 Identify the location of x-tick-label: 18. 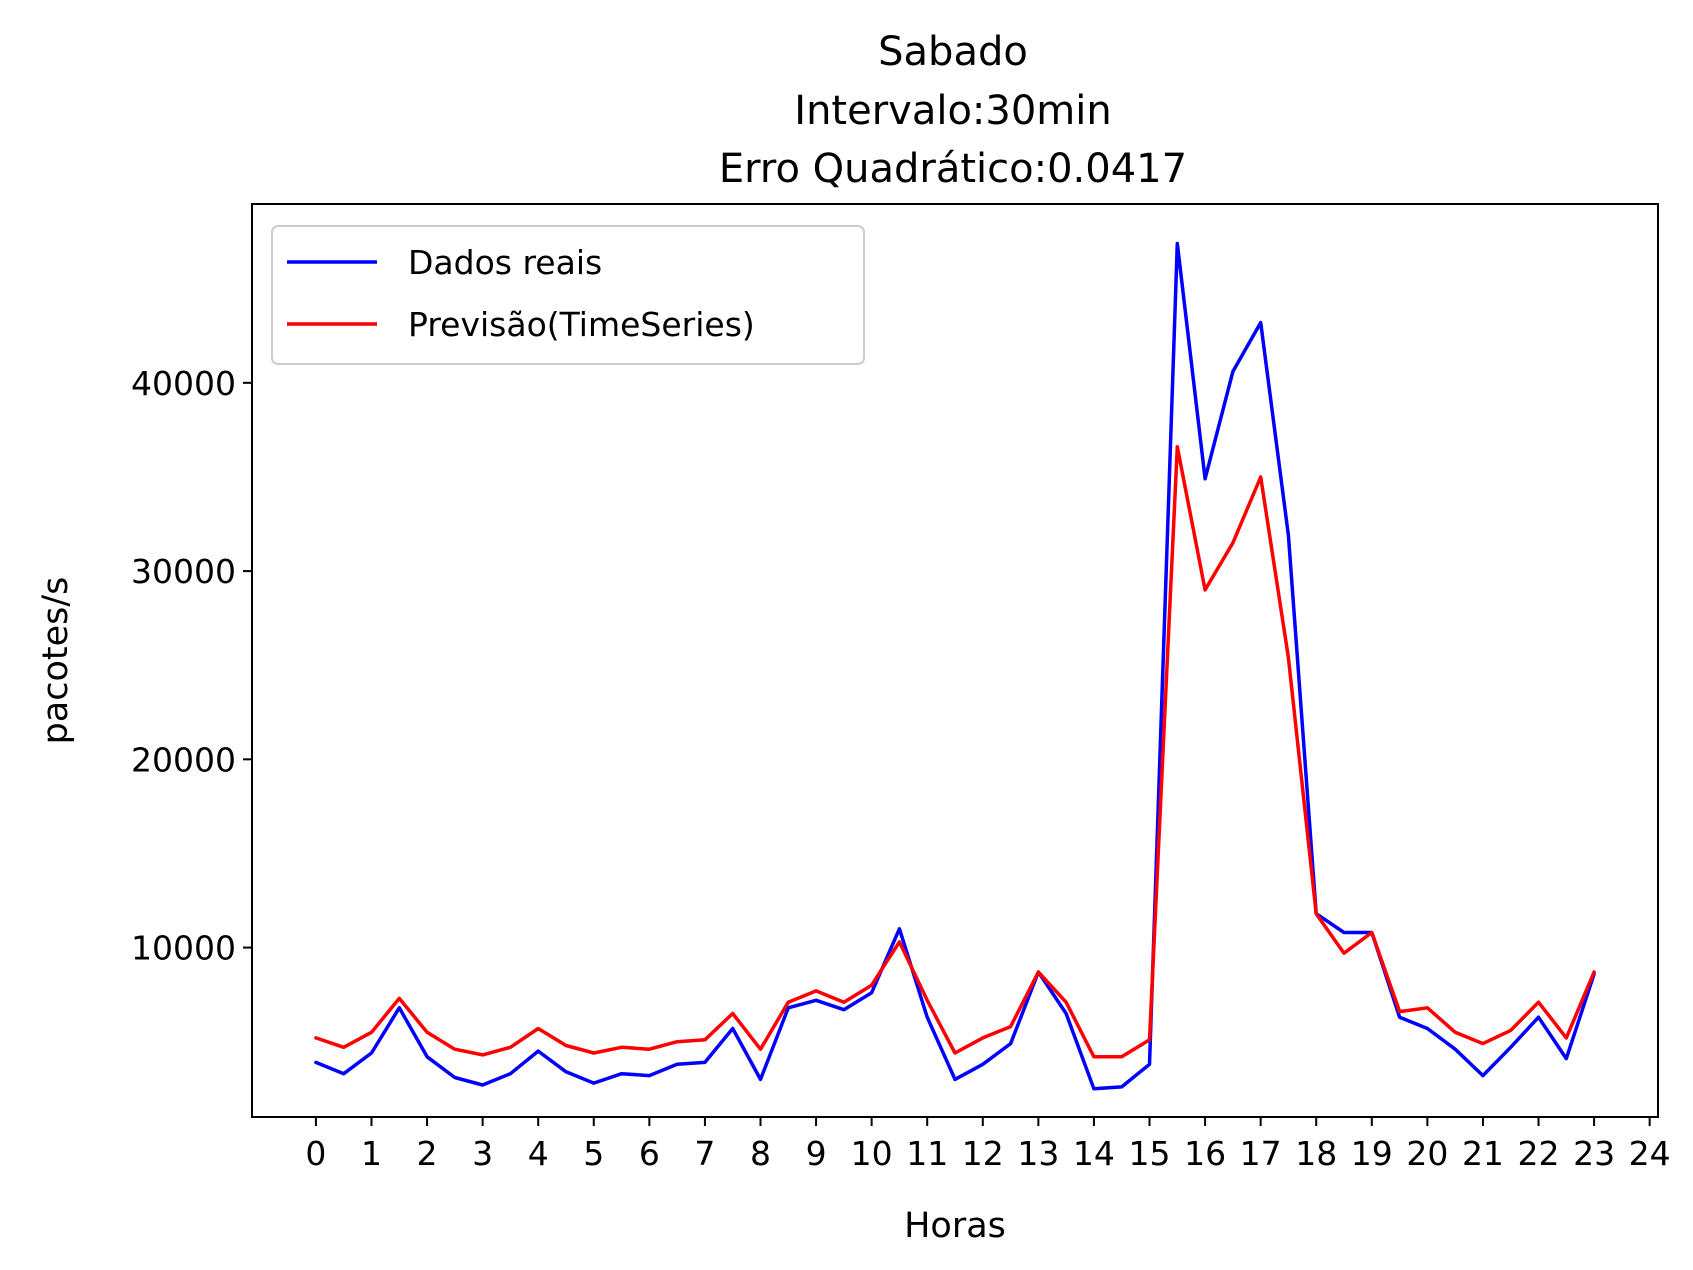
(1316, 1153).